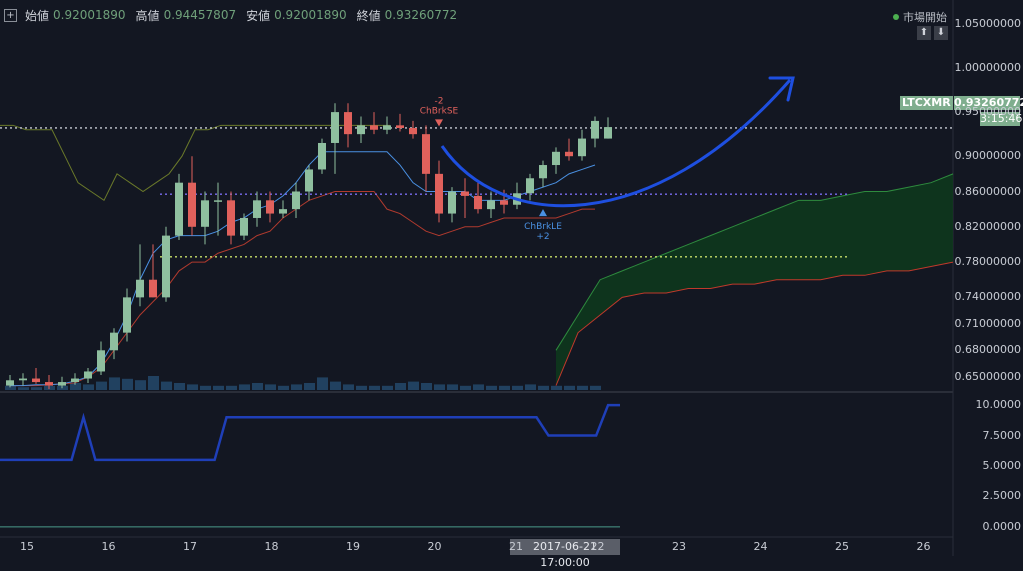 The width and height of the screenshot is (1023, 571). What do you see at coordinates (89, 15) in the screenshot?
I see `open-value: 0.92001890` at bounding box center [89, 15].